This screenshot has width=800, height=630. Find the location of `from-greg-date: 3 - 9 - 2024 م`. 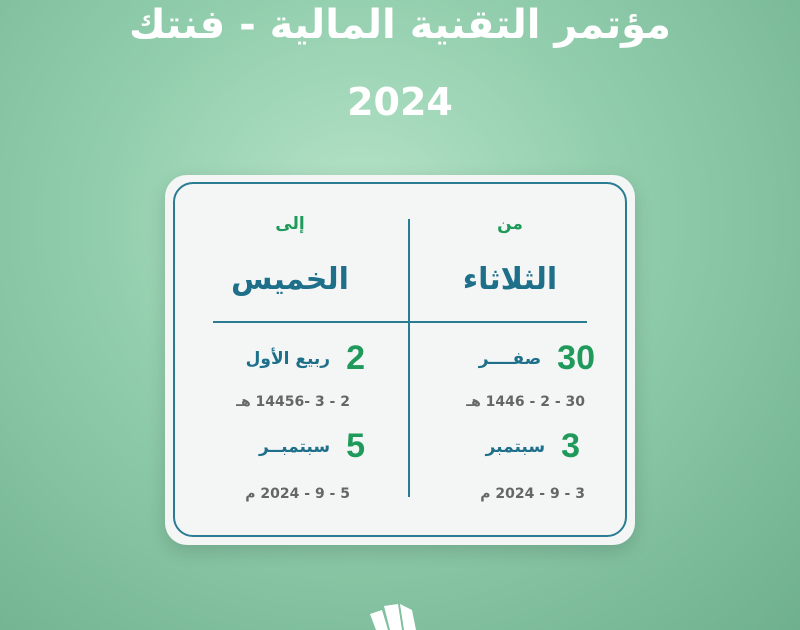

from-greg-date: 3 - 9 - 2024 م is located at coordinates (532, 494).